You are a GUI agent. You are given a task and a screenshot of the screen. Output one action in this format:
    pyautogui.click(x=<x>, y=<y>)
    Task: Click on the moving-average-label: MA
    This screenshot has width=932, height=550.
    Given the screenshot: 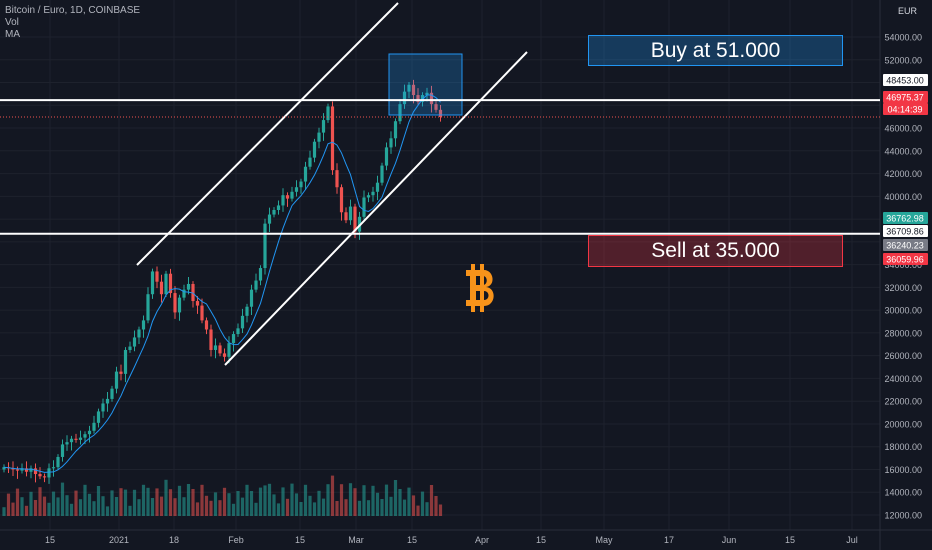 What is the action you would take?
    pyautogui.click(x=12, y=34)
    